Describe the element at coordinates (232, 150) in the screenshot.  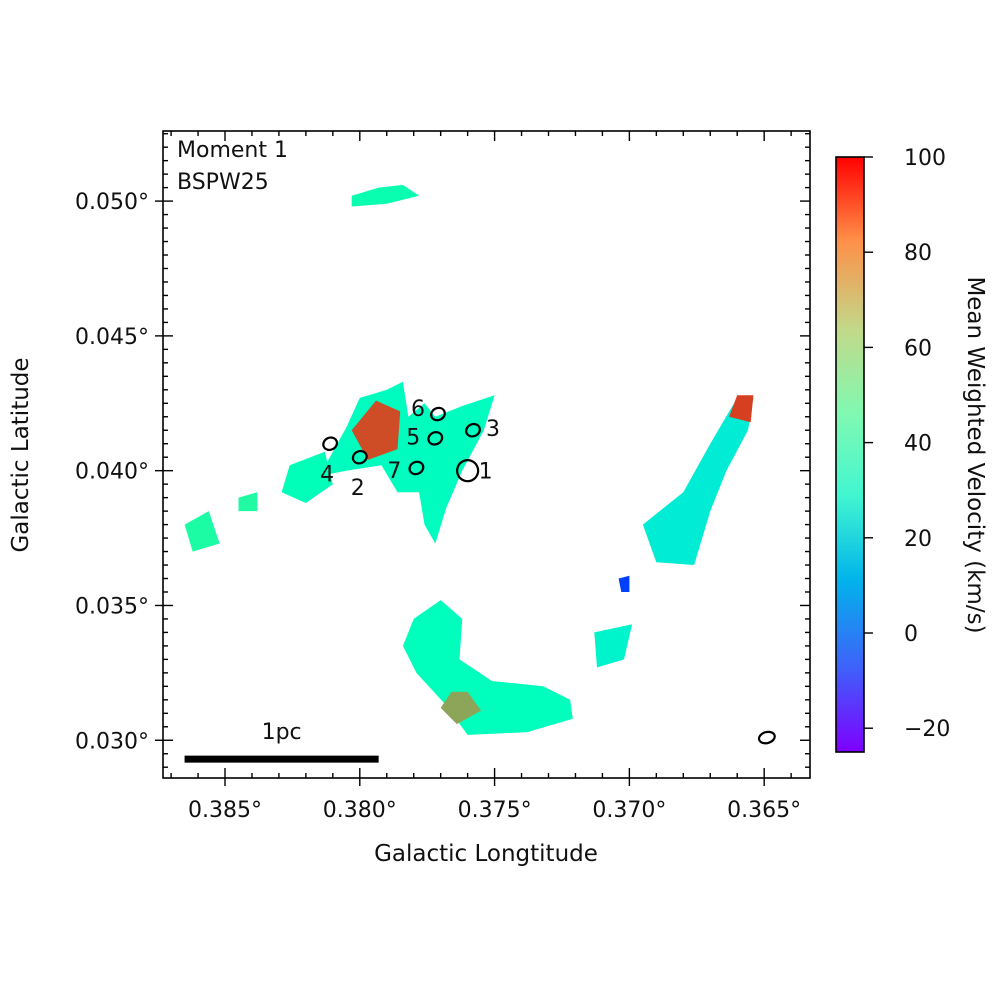
I see `moment-annotation: Moment 1` at that location.